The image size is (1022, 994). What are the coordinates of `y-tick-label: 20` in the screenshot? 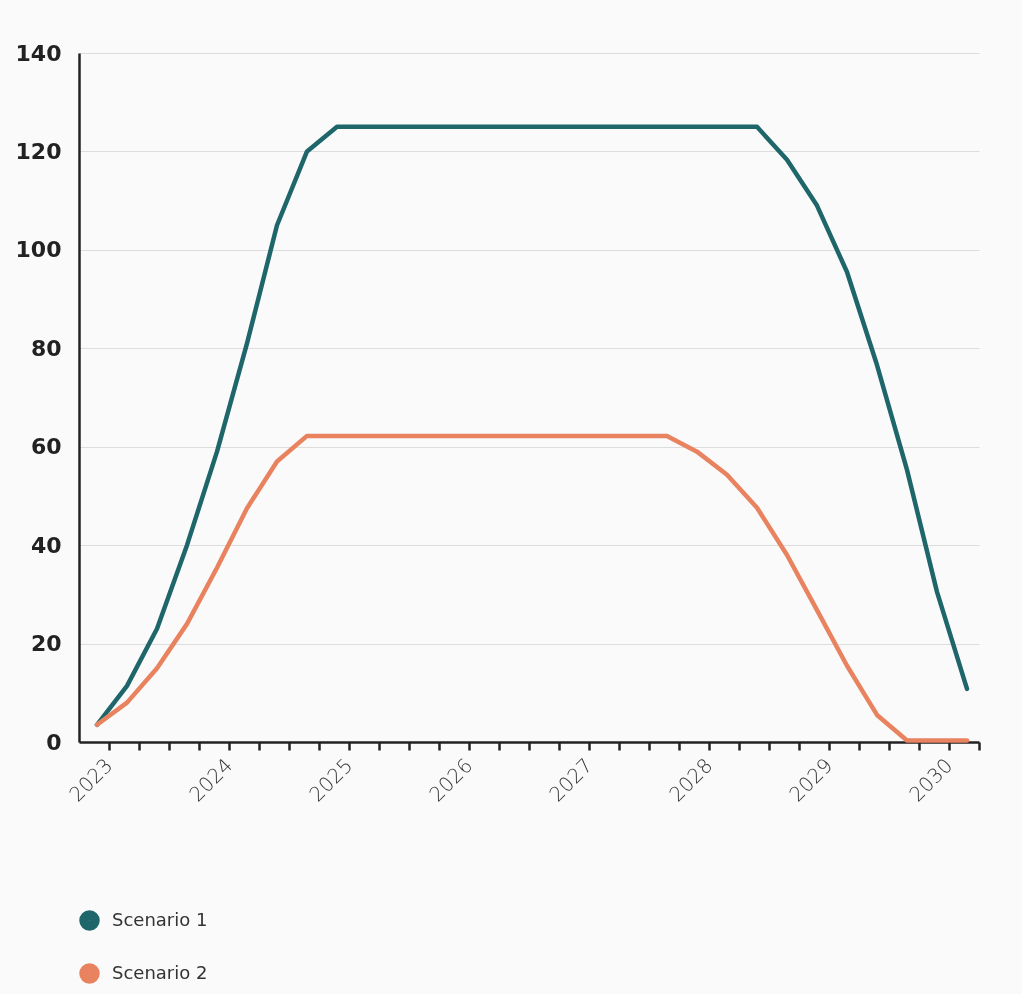 It's located at (46, 644).